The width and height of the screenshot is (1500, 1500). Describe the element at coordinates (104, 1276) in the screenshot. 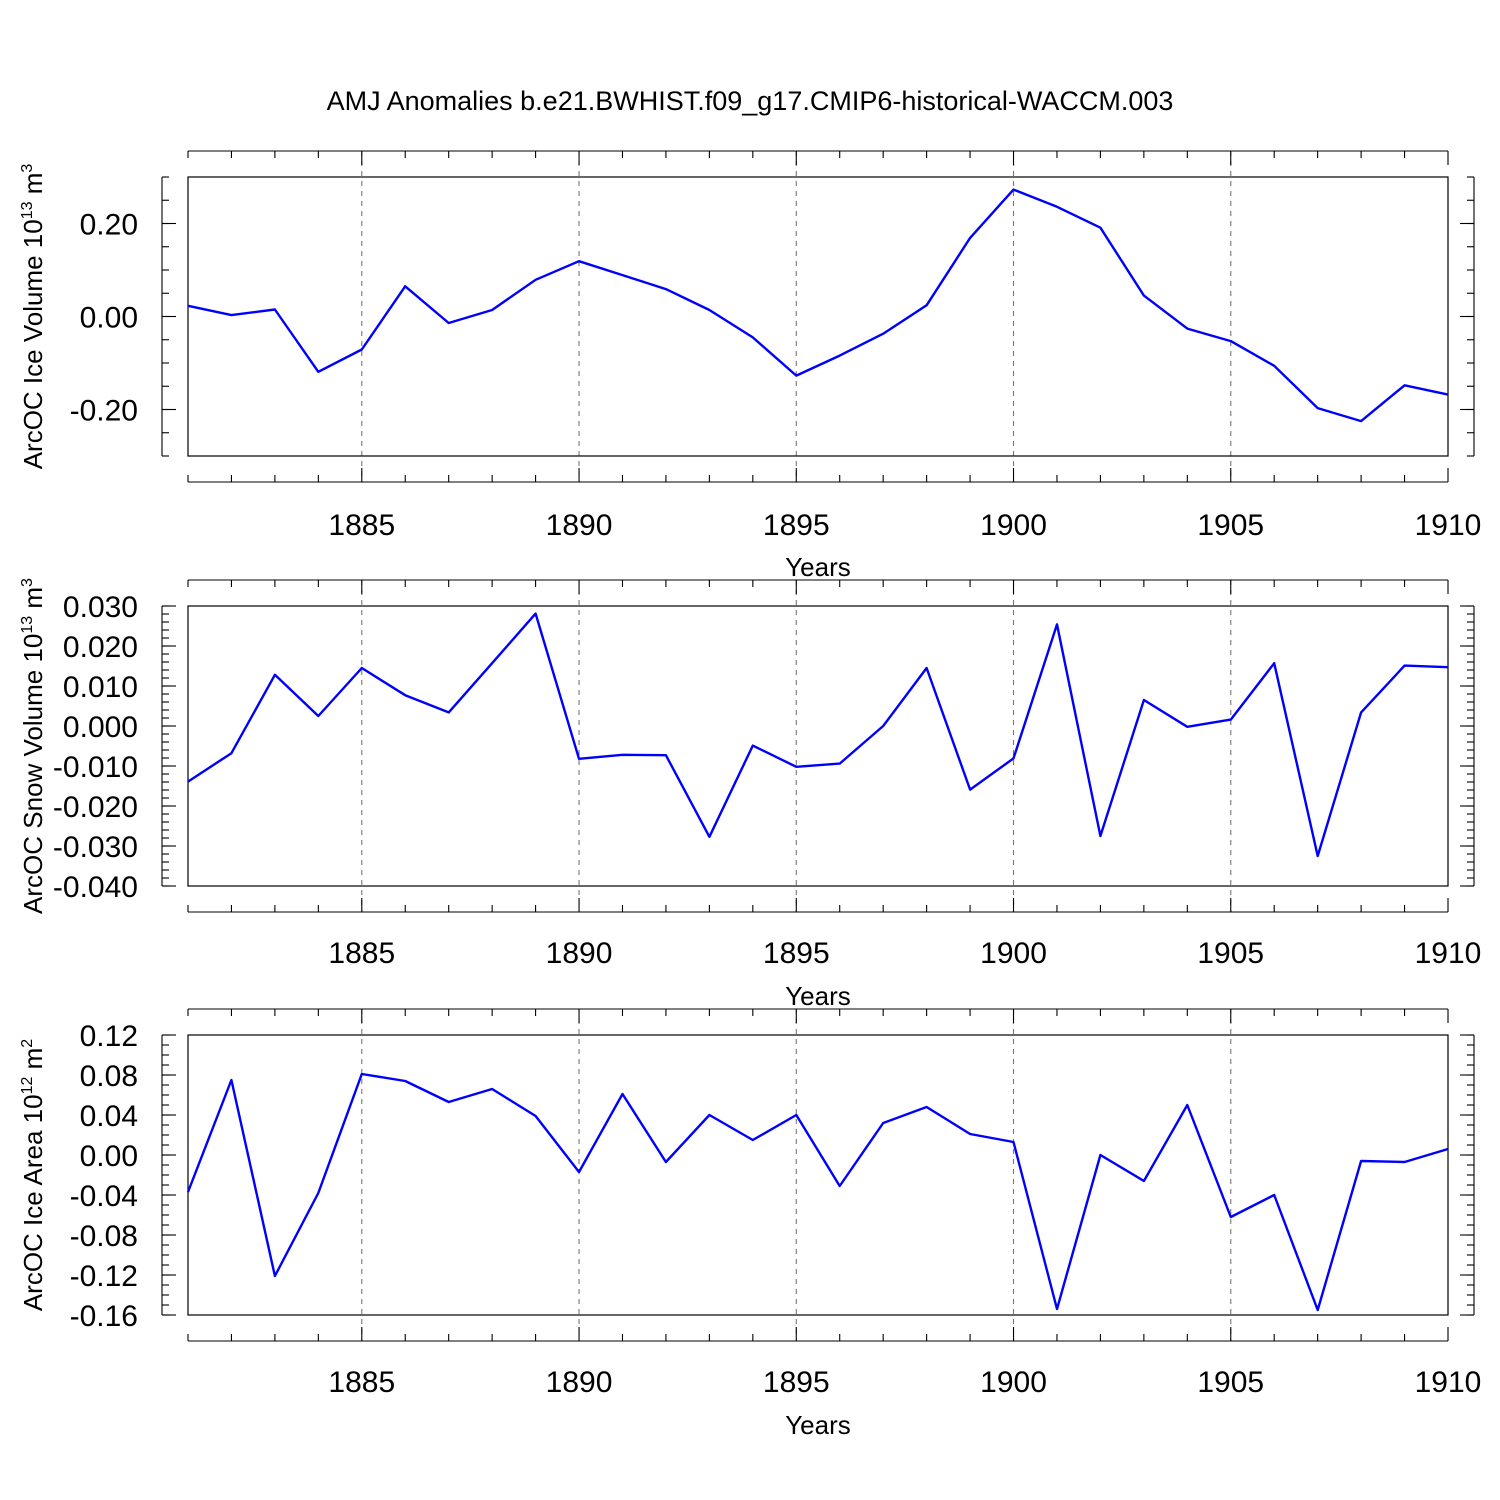

I see `y-tick-label: -0.12` at that location.